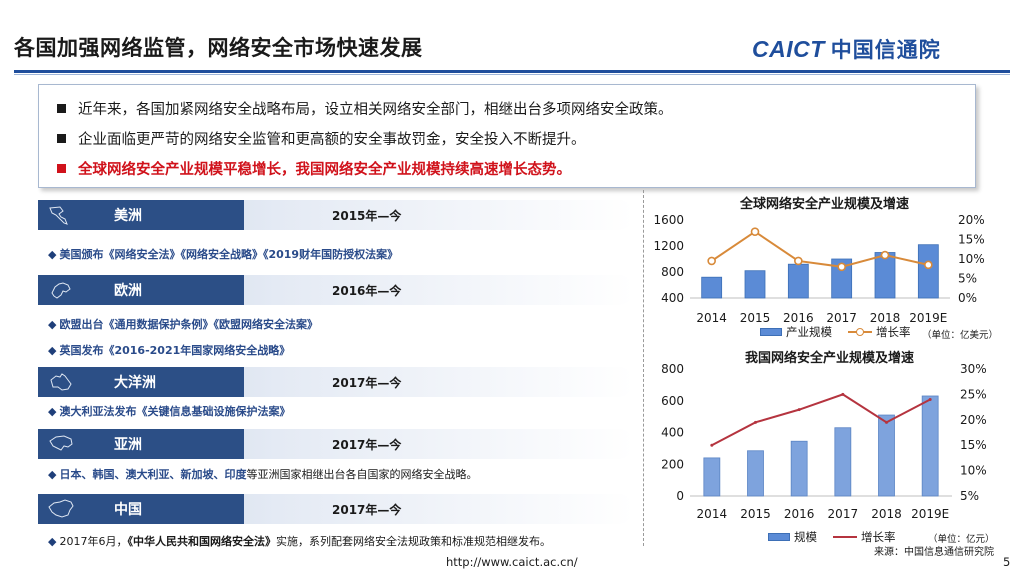 This screenshot has height=576, width=1024. Describe the element at coordinates (169, 350) in the screenshot. I see `region-item: ◆ 英国发布《2016-2021年国家网络安全战略》` at that location.